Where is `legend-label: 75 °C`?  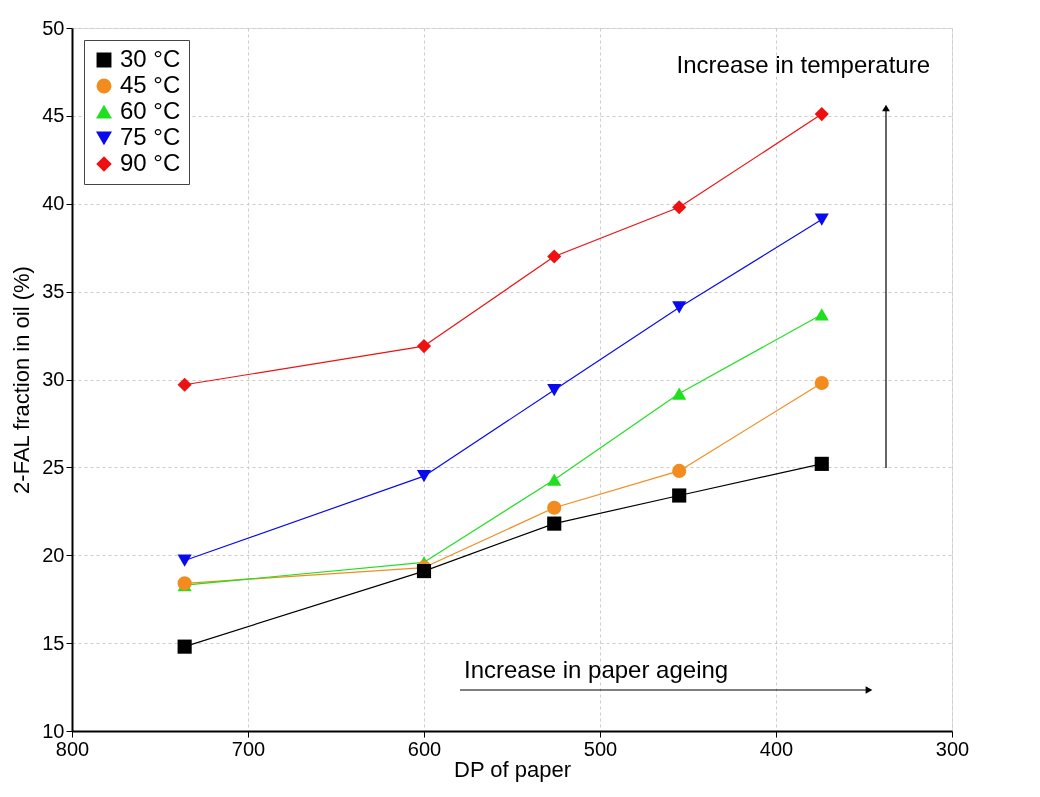
legend-label: 75 °C is located at coordinates (150, 136).